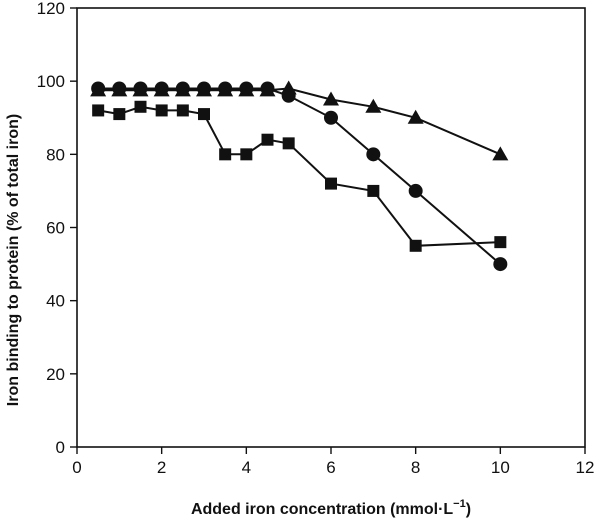 The height and width of the screenshot is (522, 600). I want to click on y-tick-label: 0, so click(60, 447).